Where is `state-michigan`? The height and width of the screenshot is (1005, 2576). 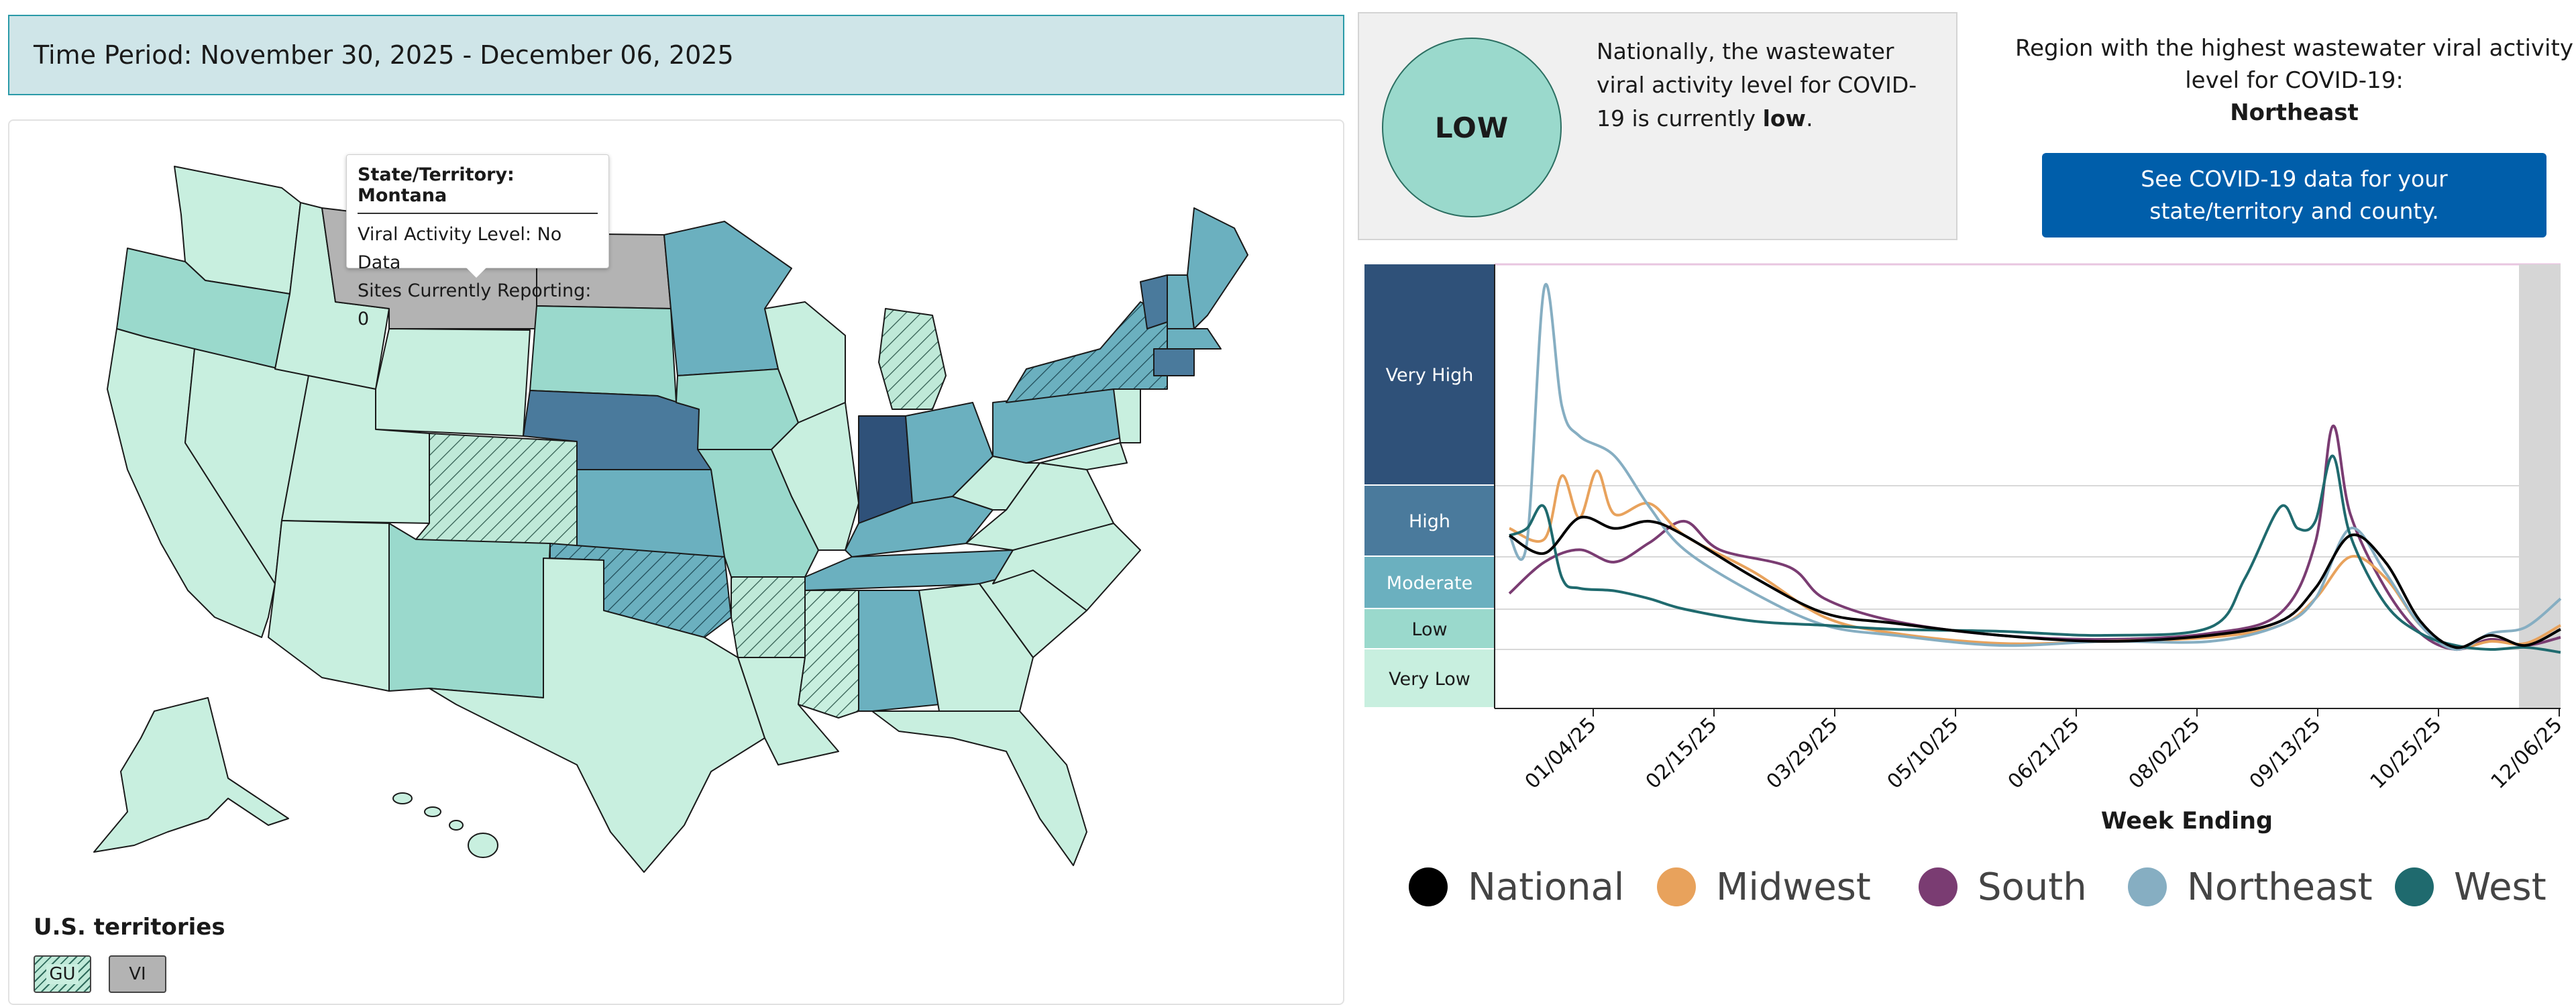 state-michigan is located at coordinates (912, 359).